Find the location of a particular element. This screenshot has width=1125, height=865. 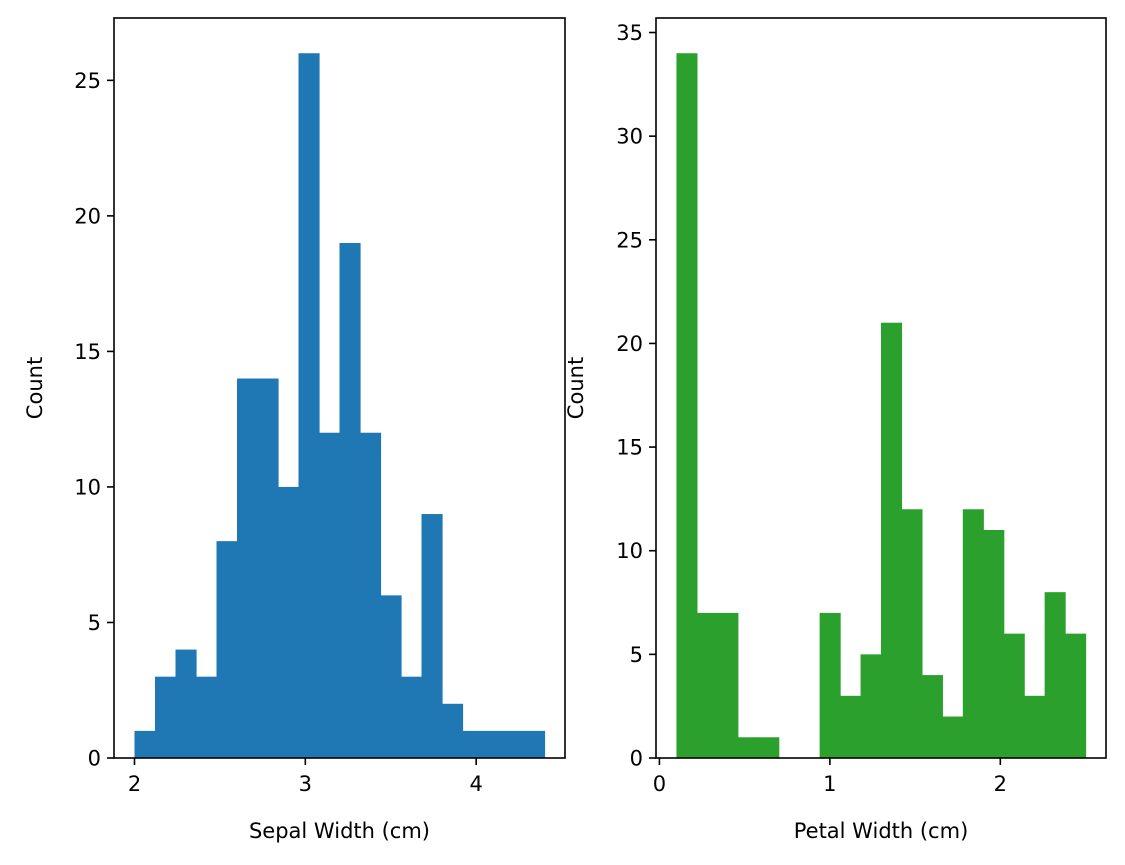

petal-y-axis-label: Count is located at coordinates (576, 388).